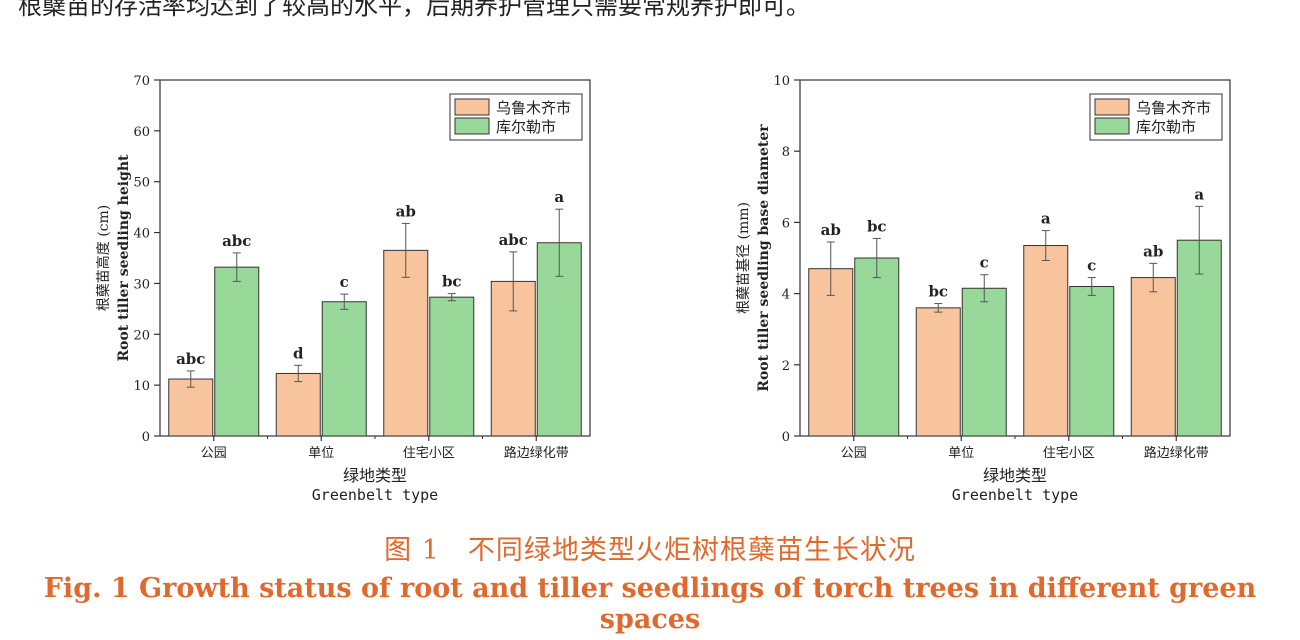 The width and height of the screenshot is (1300, 640). I want to click on y-axis-title-en: Root tiller seedling height, so click(124, 258).